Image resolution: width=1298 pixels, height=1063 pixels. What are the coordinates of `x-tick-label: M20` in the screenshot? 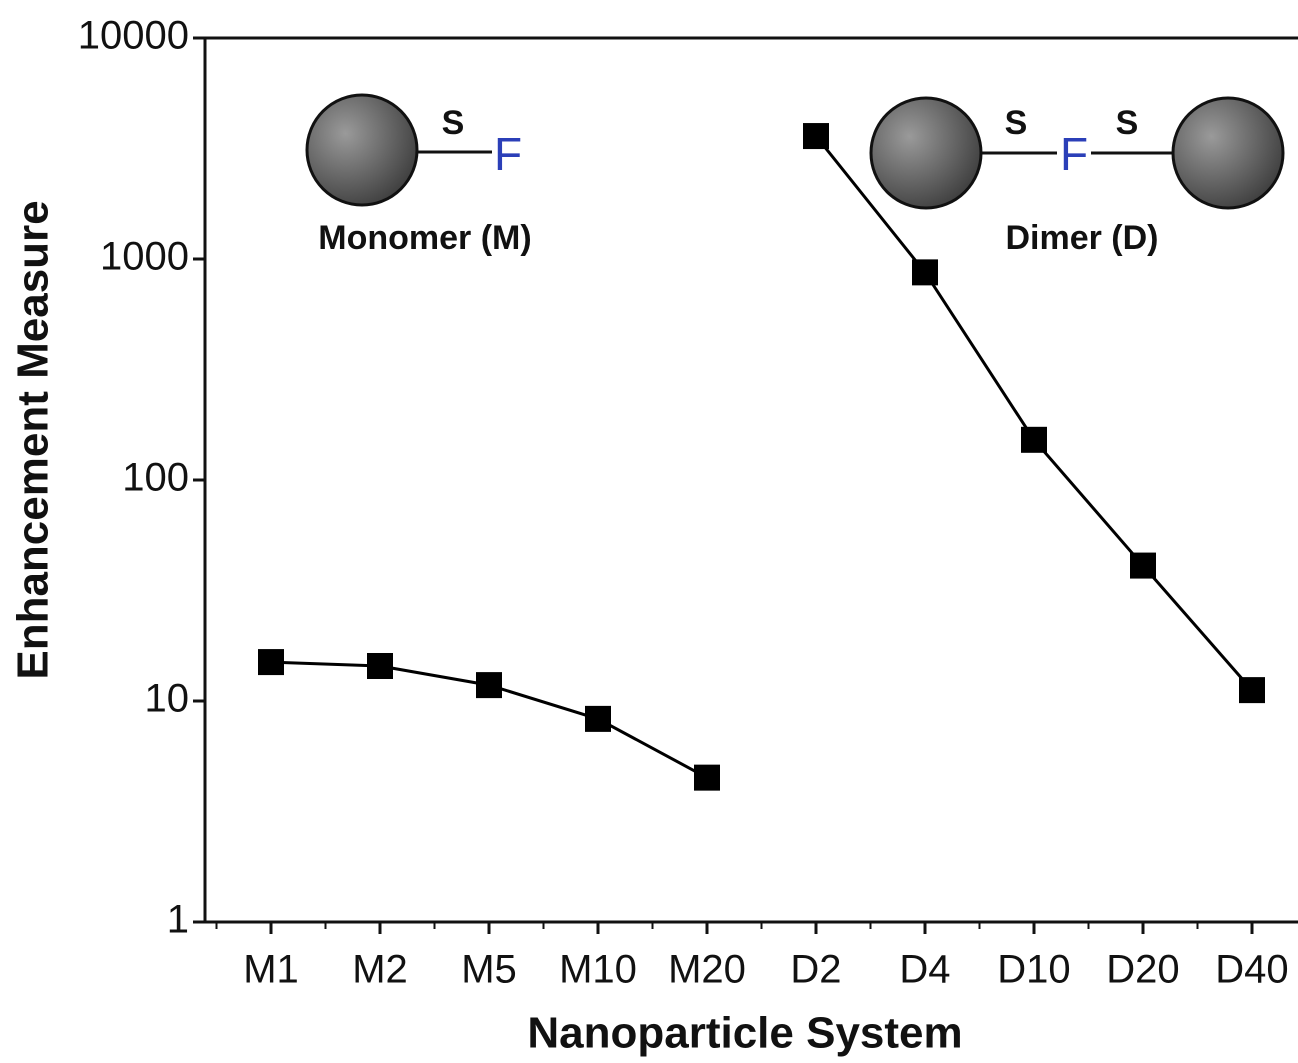 It's located at (707, 970).